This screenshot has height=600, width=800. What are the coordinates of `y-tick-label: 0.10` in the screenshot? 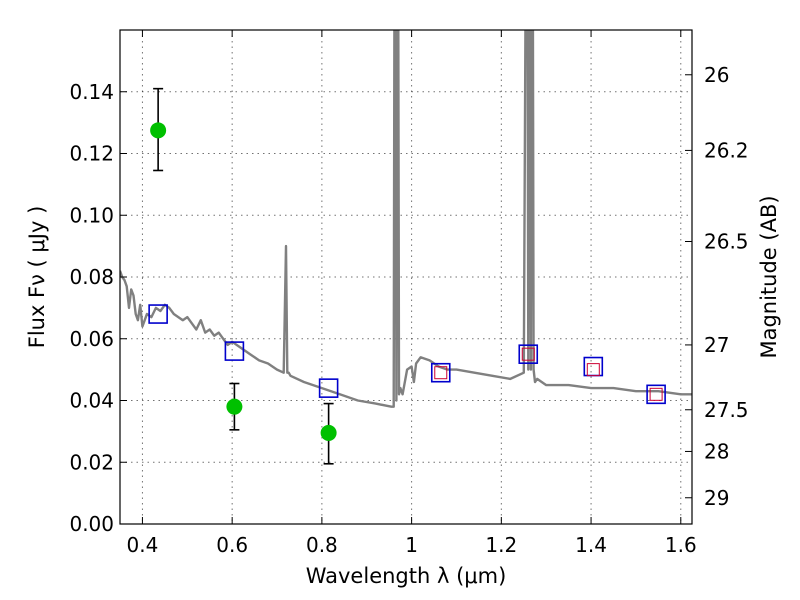 It's located at (91, 215).